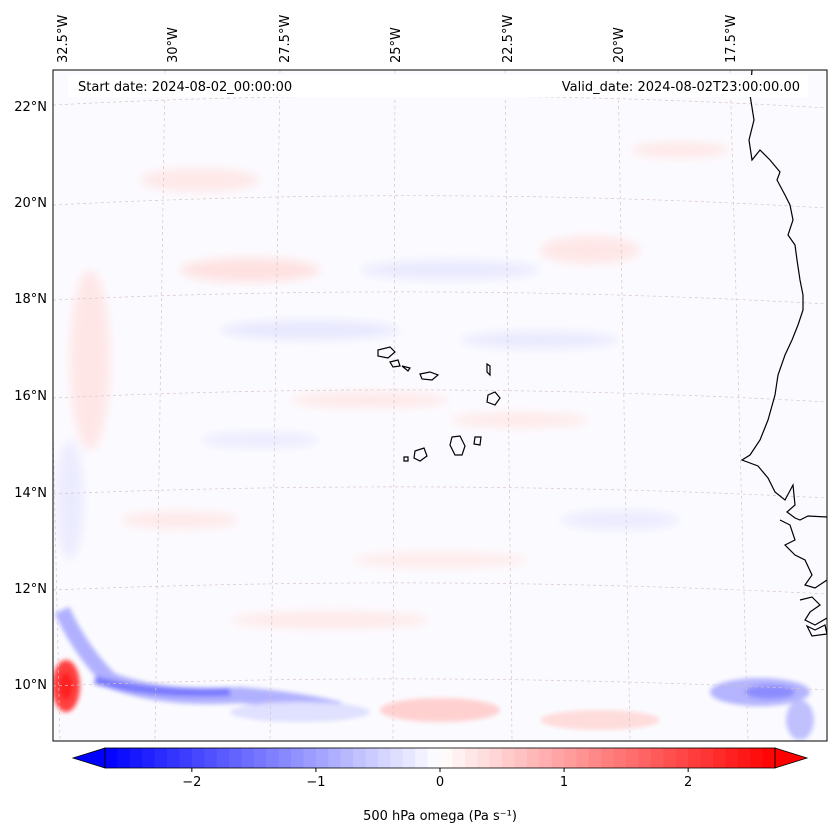 The image size is (837, 839). I want to click on colorbar-ticks: −2 −1 0 1 2, so click(437, 779).